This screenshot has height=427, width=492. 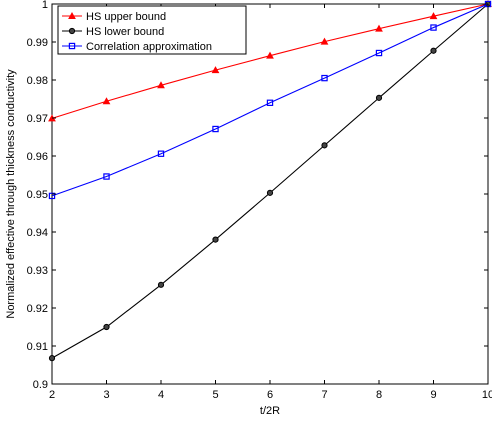 What do you see at coordinates (161, 395) in the screenshot?
I see `x-tick-label: 4` at bounding box center [161, 395].